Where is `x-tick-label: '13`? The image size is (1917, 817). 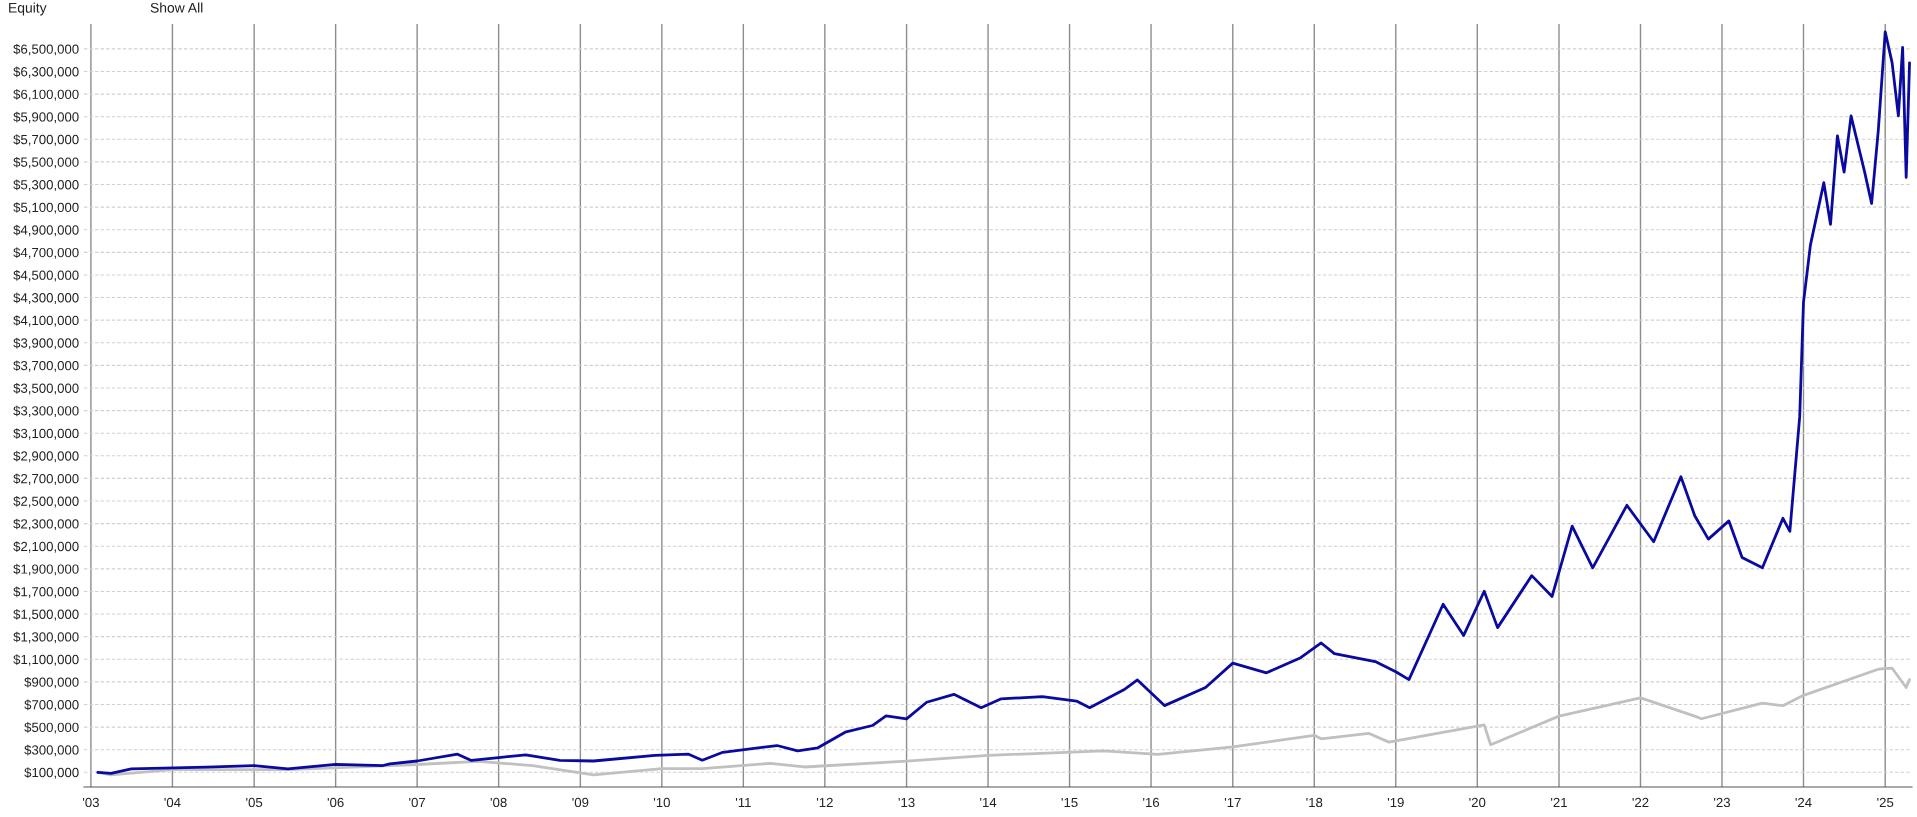
x-tick-label: '13 is located at coordinates (906, 802).